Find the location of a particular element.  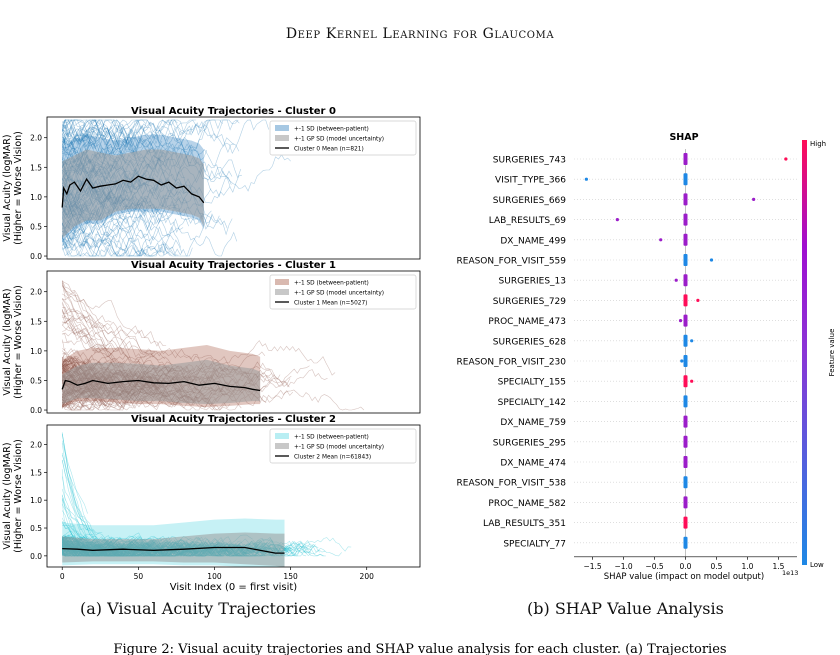

y-tick-label: 1.5 is located at coordinates (36, 321).